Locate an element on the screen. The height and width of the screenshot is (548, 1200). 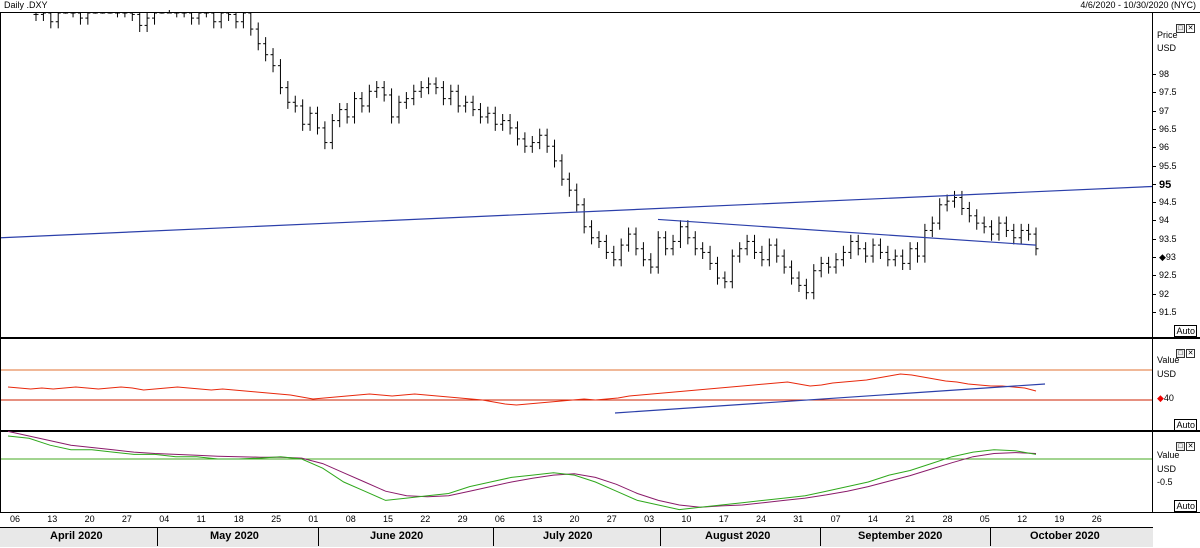
price-tick-label: 94.5 is located at coordinates (1168, 202).